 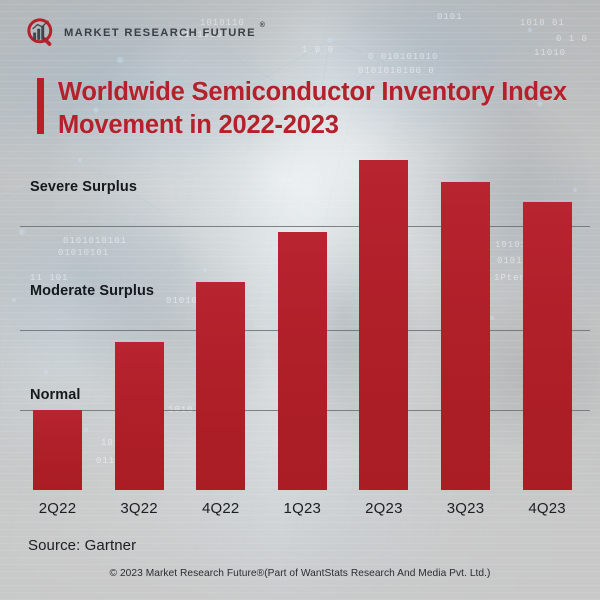 I want to click on x-axis-tick-3Q22: 3Q22, so click(x=139, y=508).